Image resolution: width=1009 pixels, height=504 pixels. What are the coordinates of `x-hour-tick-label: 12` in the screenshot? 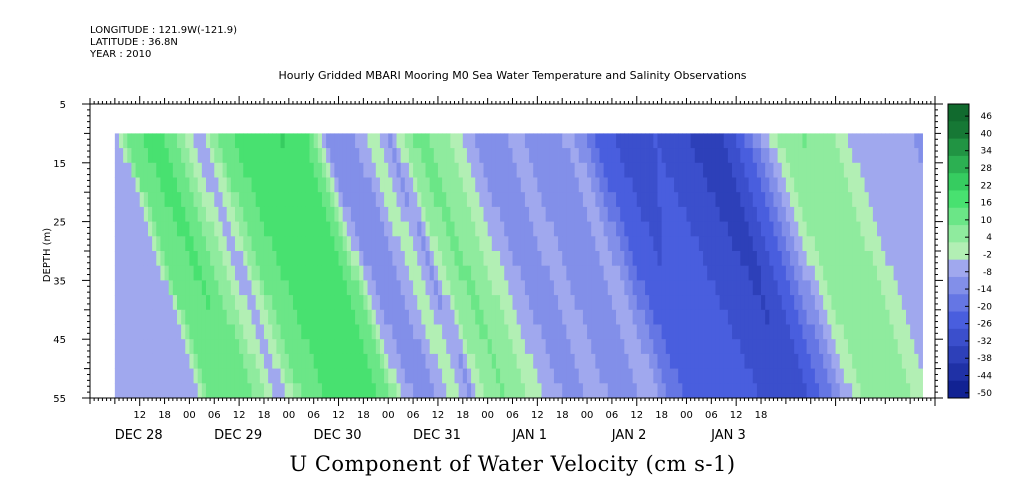 It's located at (537, 415).